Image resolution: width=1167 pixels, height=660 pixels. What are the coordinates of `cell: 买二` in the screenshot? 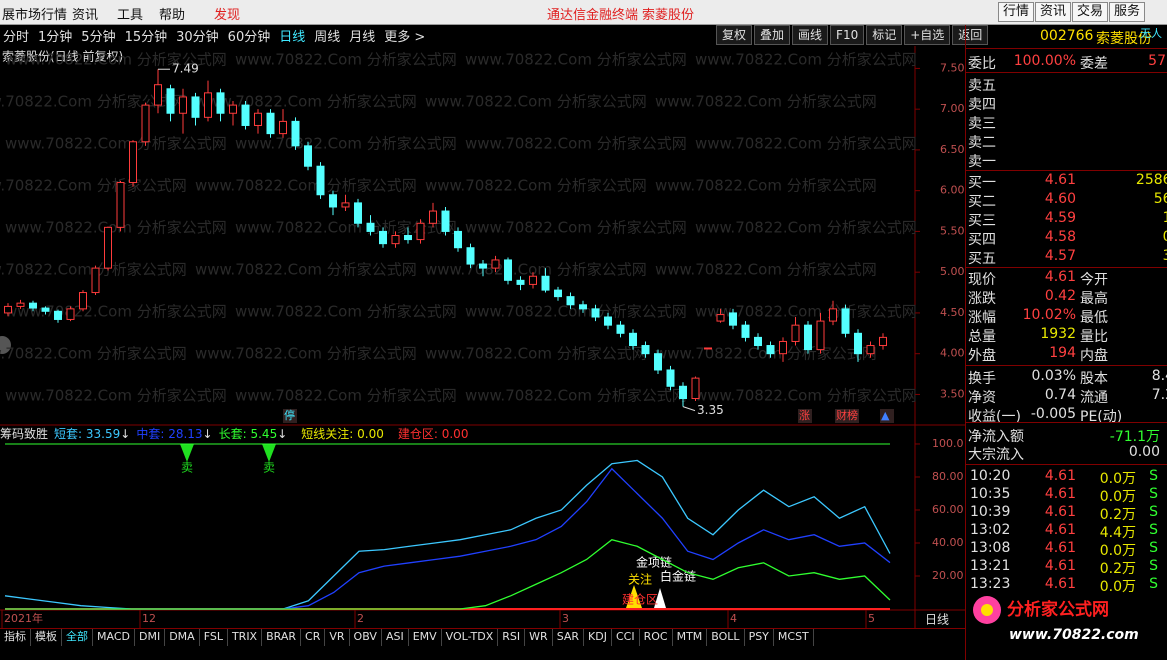 It's located at (982, 202).